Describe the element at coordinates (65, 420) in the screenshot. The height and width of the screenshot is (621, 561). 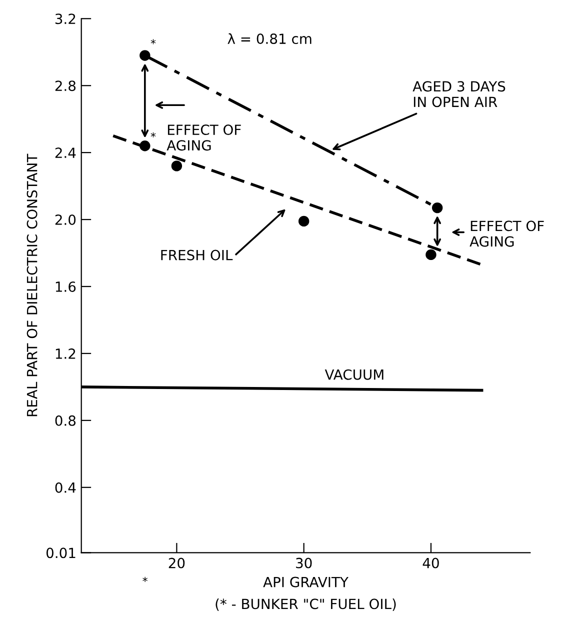
I see `y-tick-label: 0.8` at that location.